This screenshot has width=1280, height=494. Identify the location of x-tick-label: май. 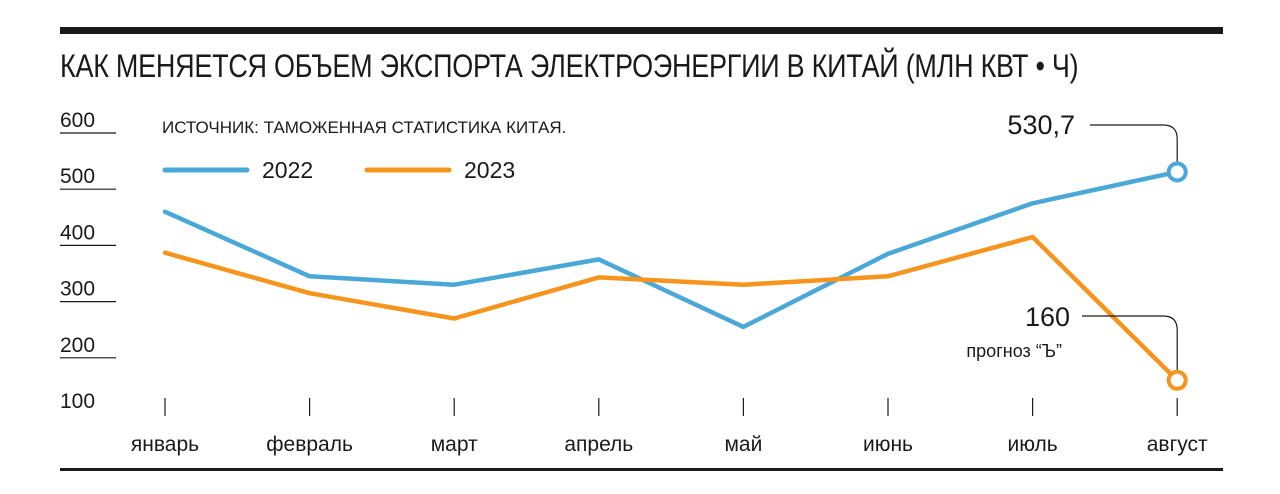
(743, 444).